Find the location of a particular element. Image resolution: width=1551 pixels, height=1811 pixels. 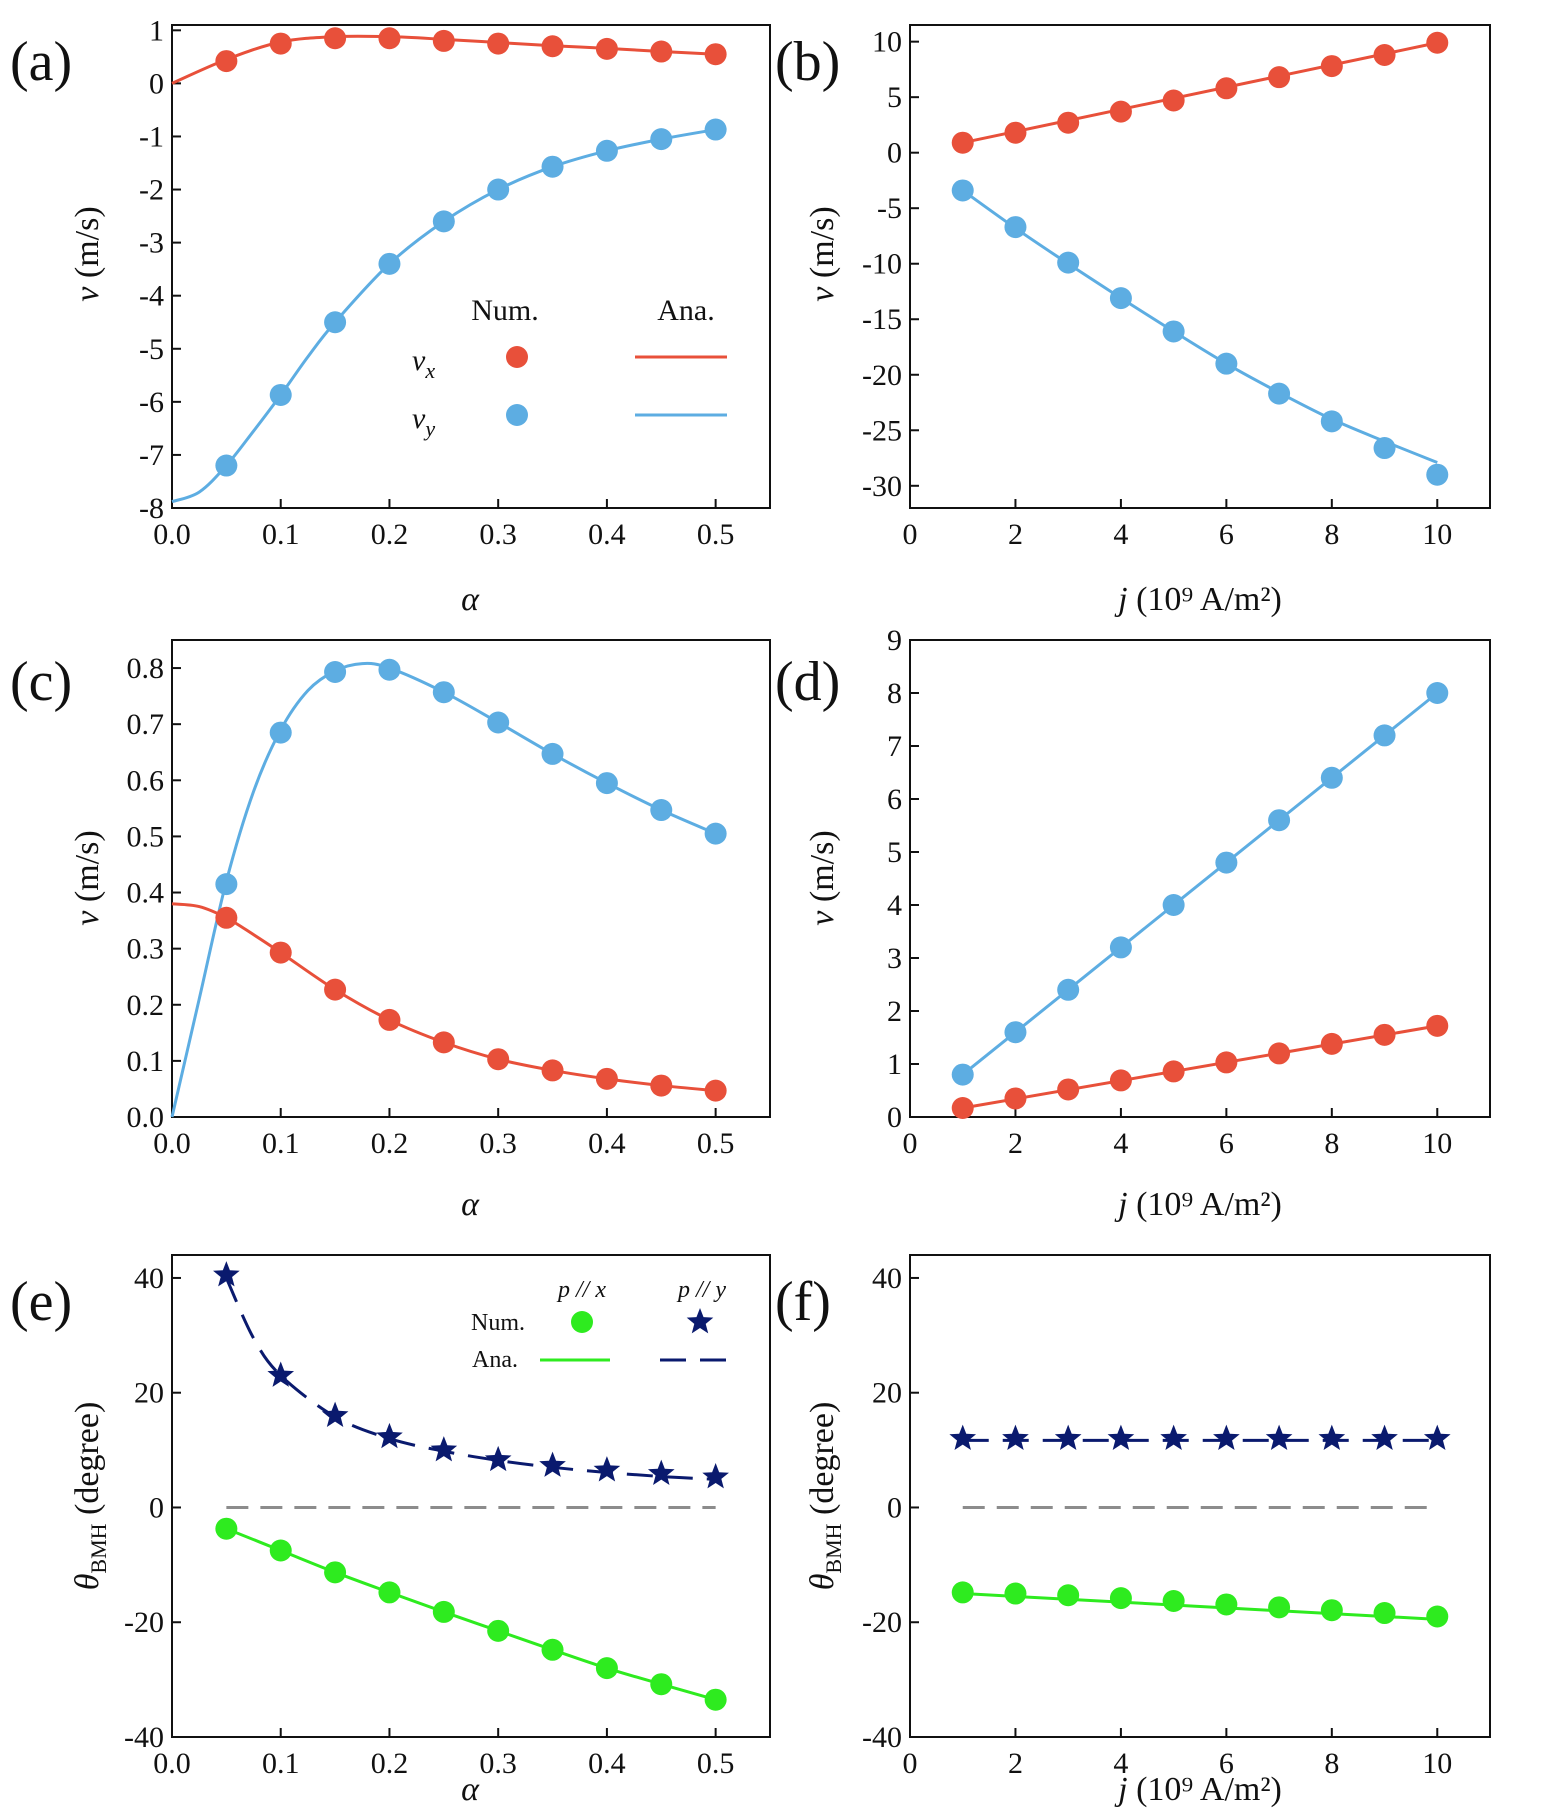

y-tick-label: 0.6 is located at coordinates (146, 780).